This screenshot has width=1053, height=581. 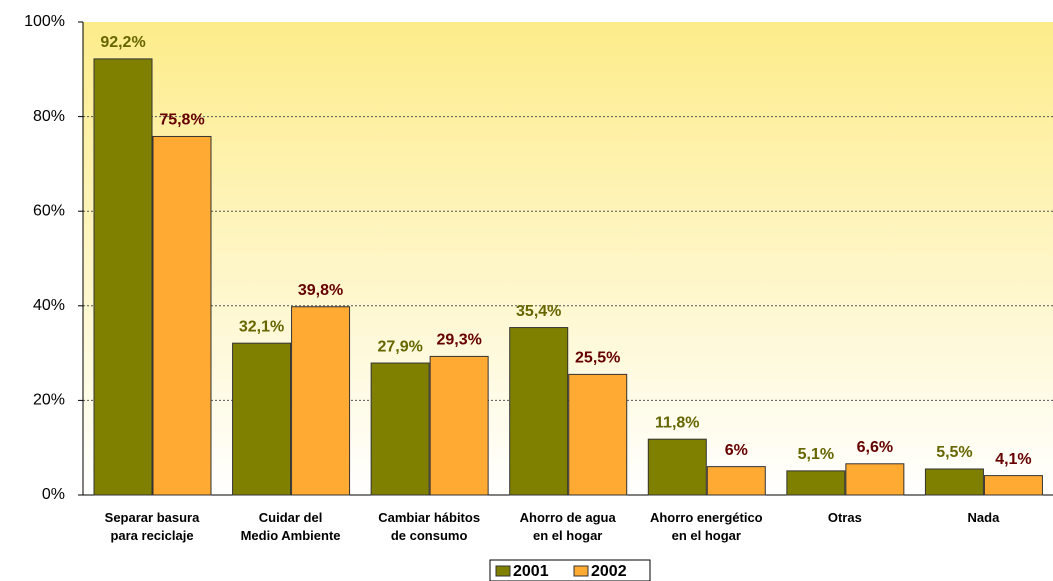 I want to click on x-tick-label: Separar basura para reciclaje, so click(x=152, y=526).